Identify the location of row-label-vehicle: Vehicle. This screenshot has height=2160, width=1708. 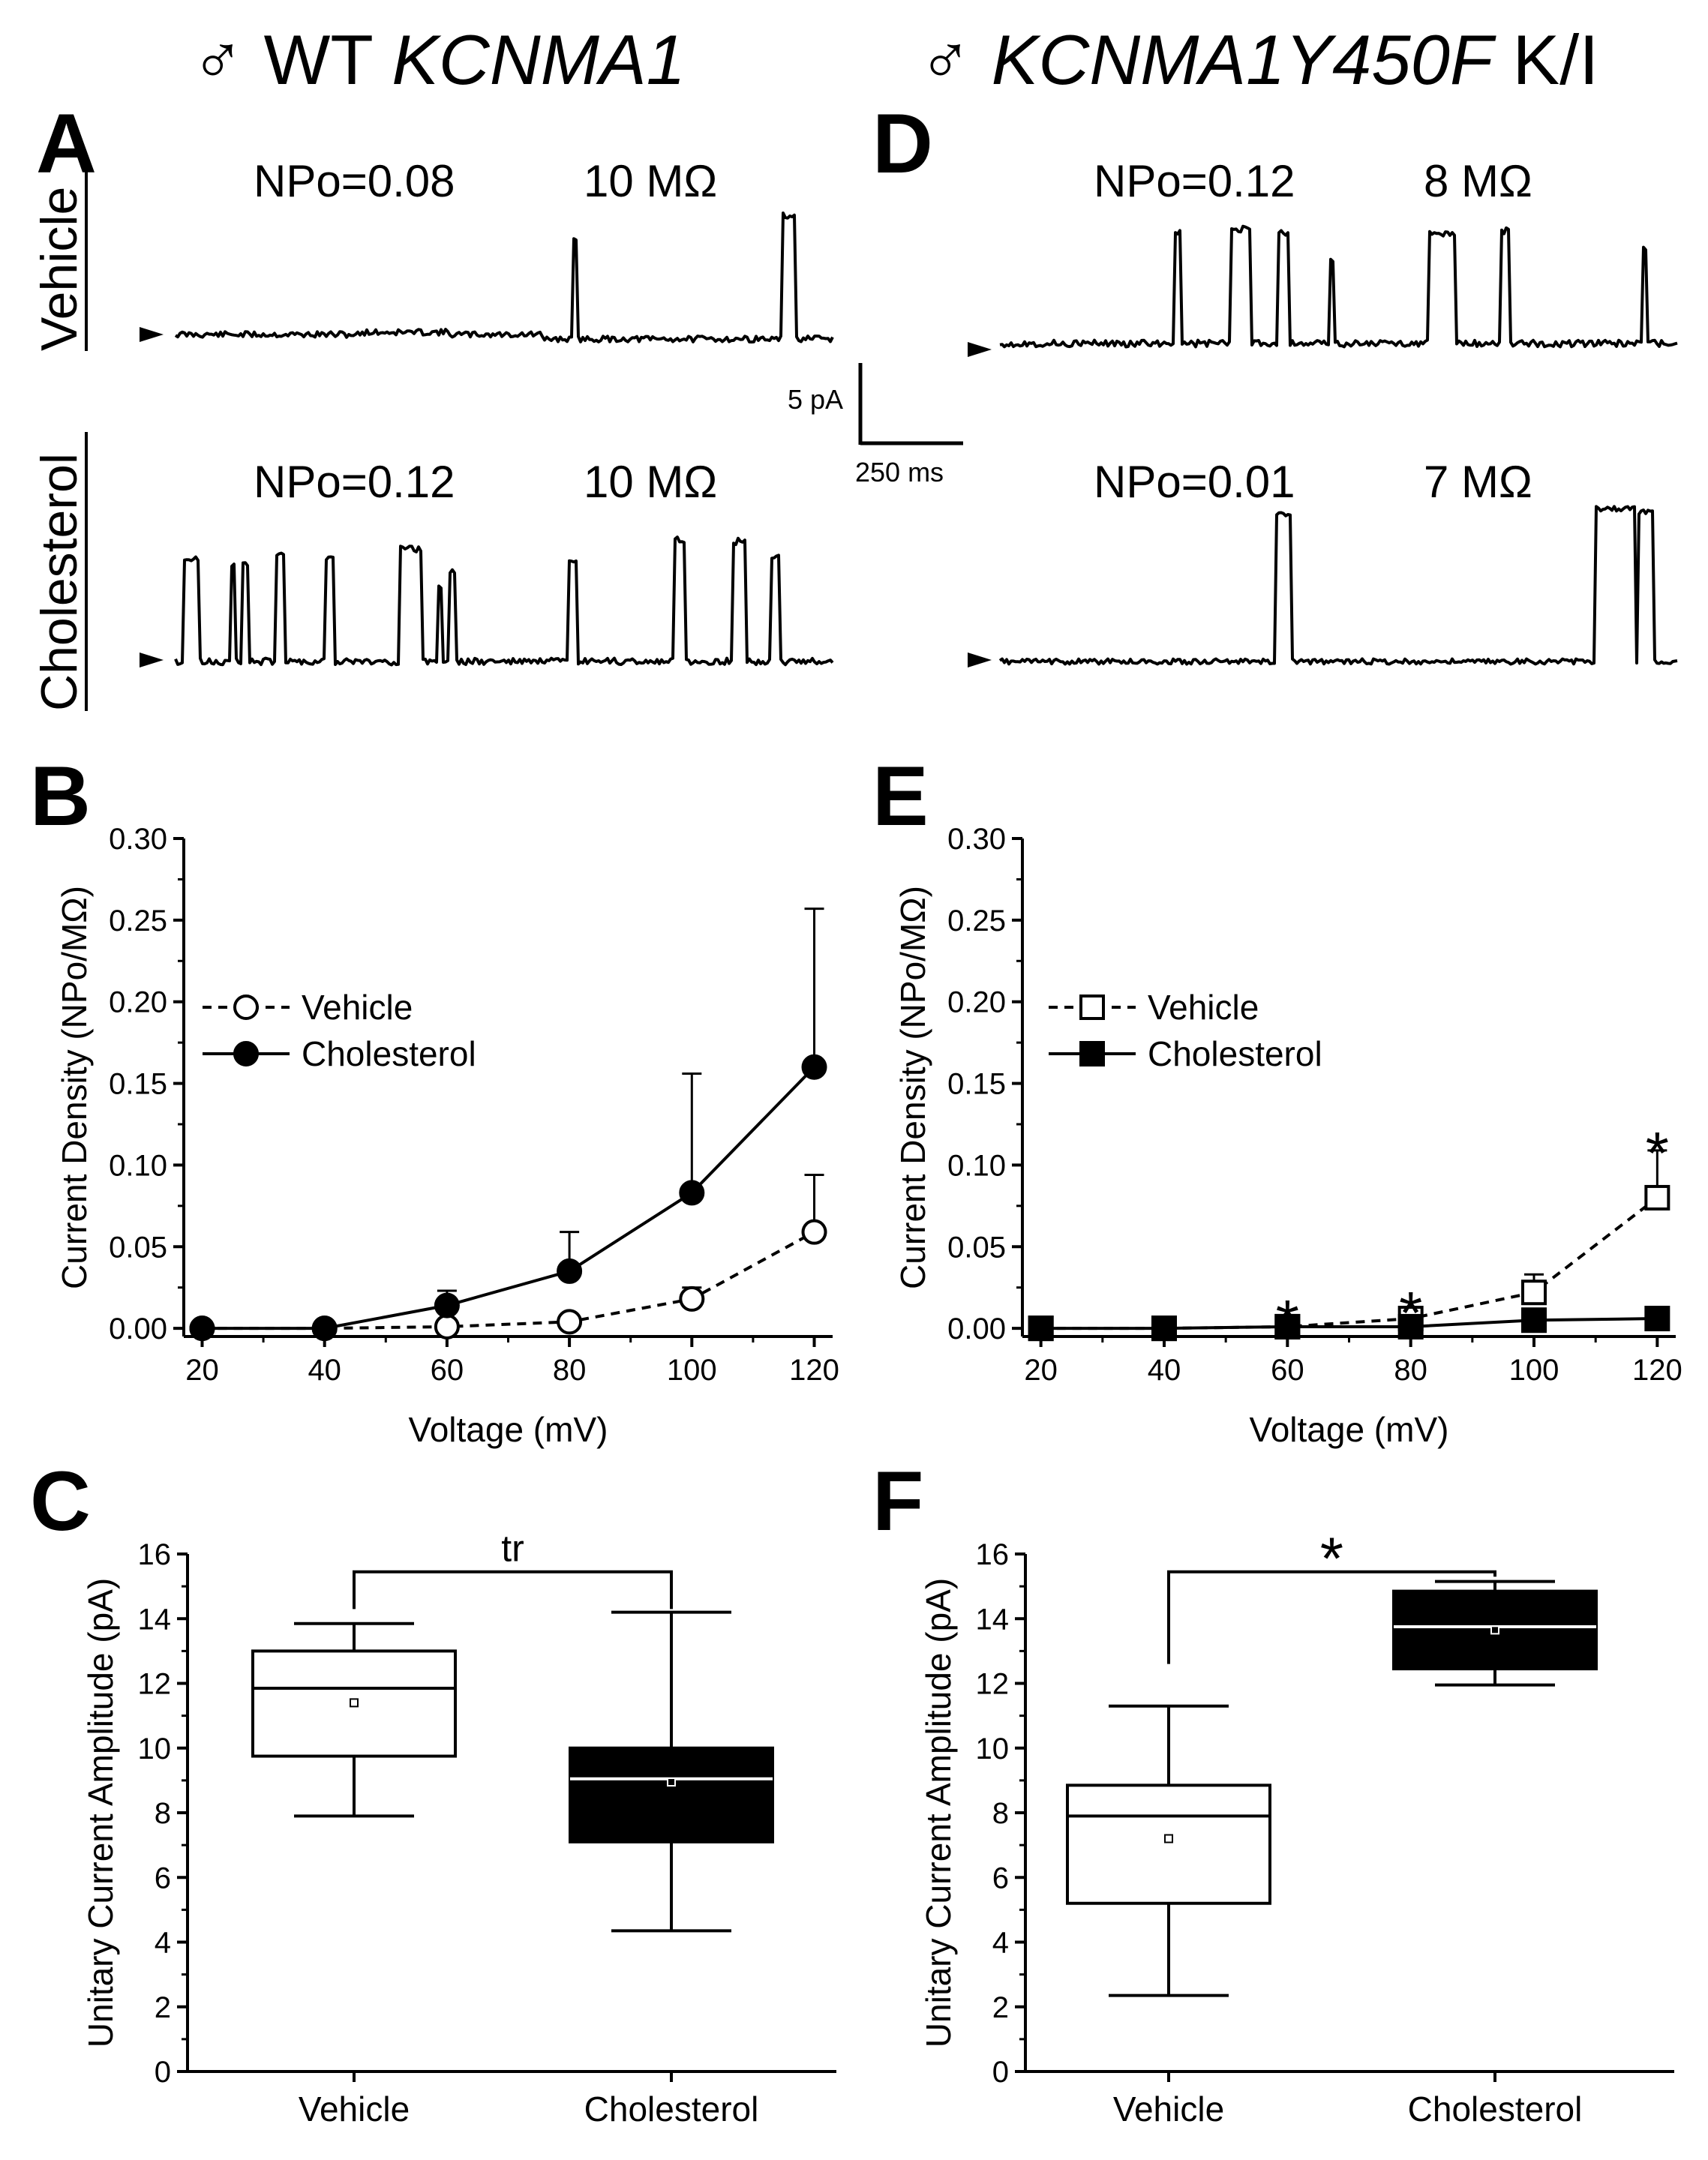
(59, 261).